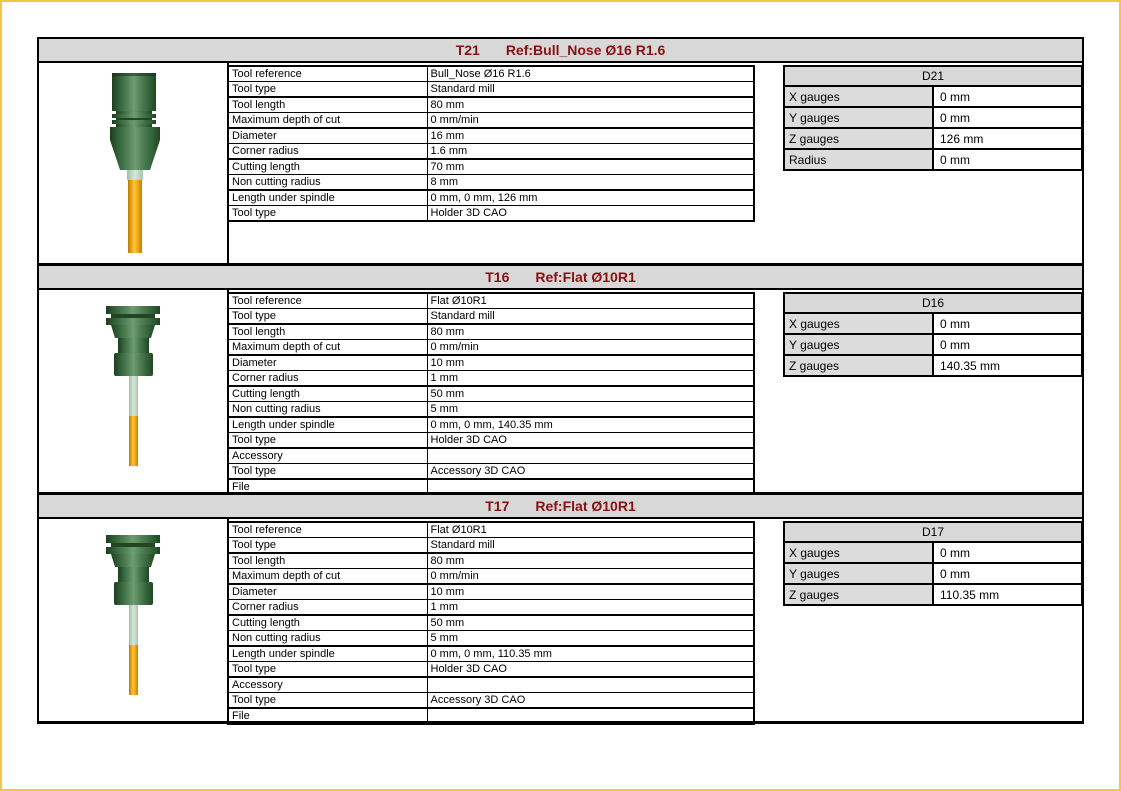 This screenshot has height=791, width=1121. Describe the element at coordinates (133, 386) in the screenshot. I see `tool-3d-render-flat` at that location.